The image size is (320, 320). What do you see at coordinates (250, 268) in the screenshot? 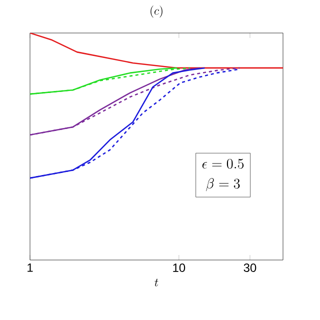
I see `x-tick-label: 30` at bounding box center [250, 268].